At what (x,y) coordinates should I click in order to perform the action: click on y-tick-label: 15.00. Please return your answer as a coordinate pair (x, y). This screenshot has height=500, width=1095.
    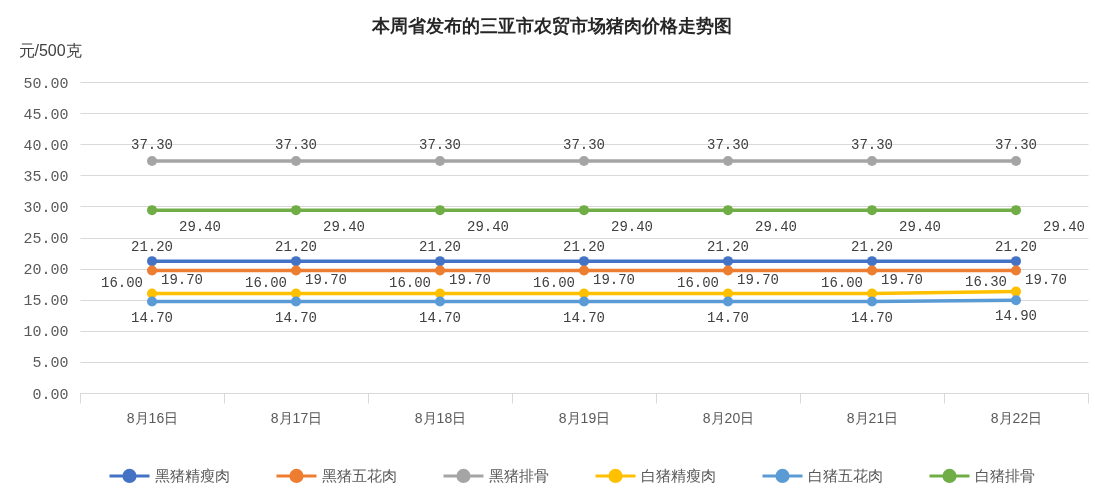
    Looking at the image, I should click on (46, 302).